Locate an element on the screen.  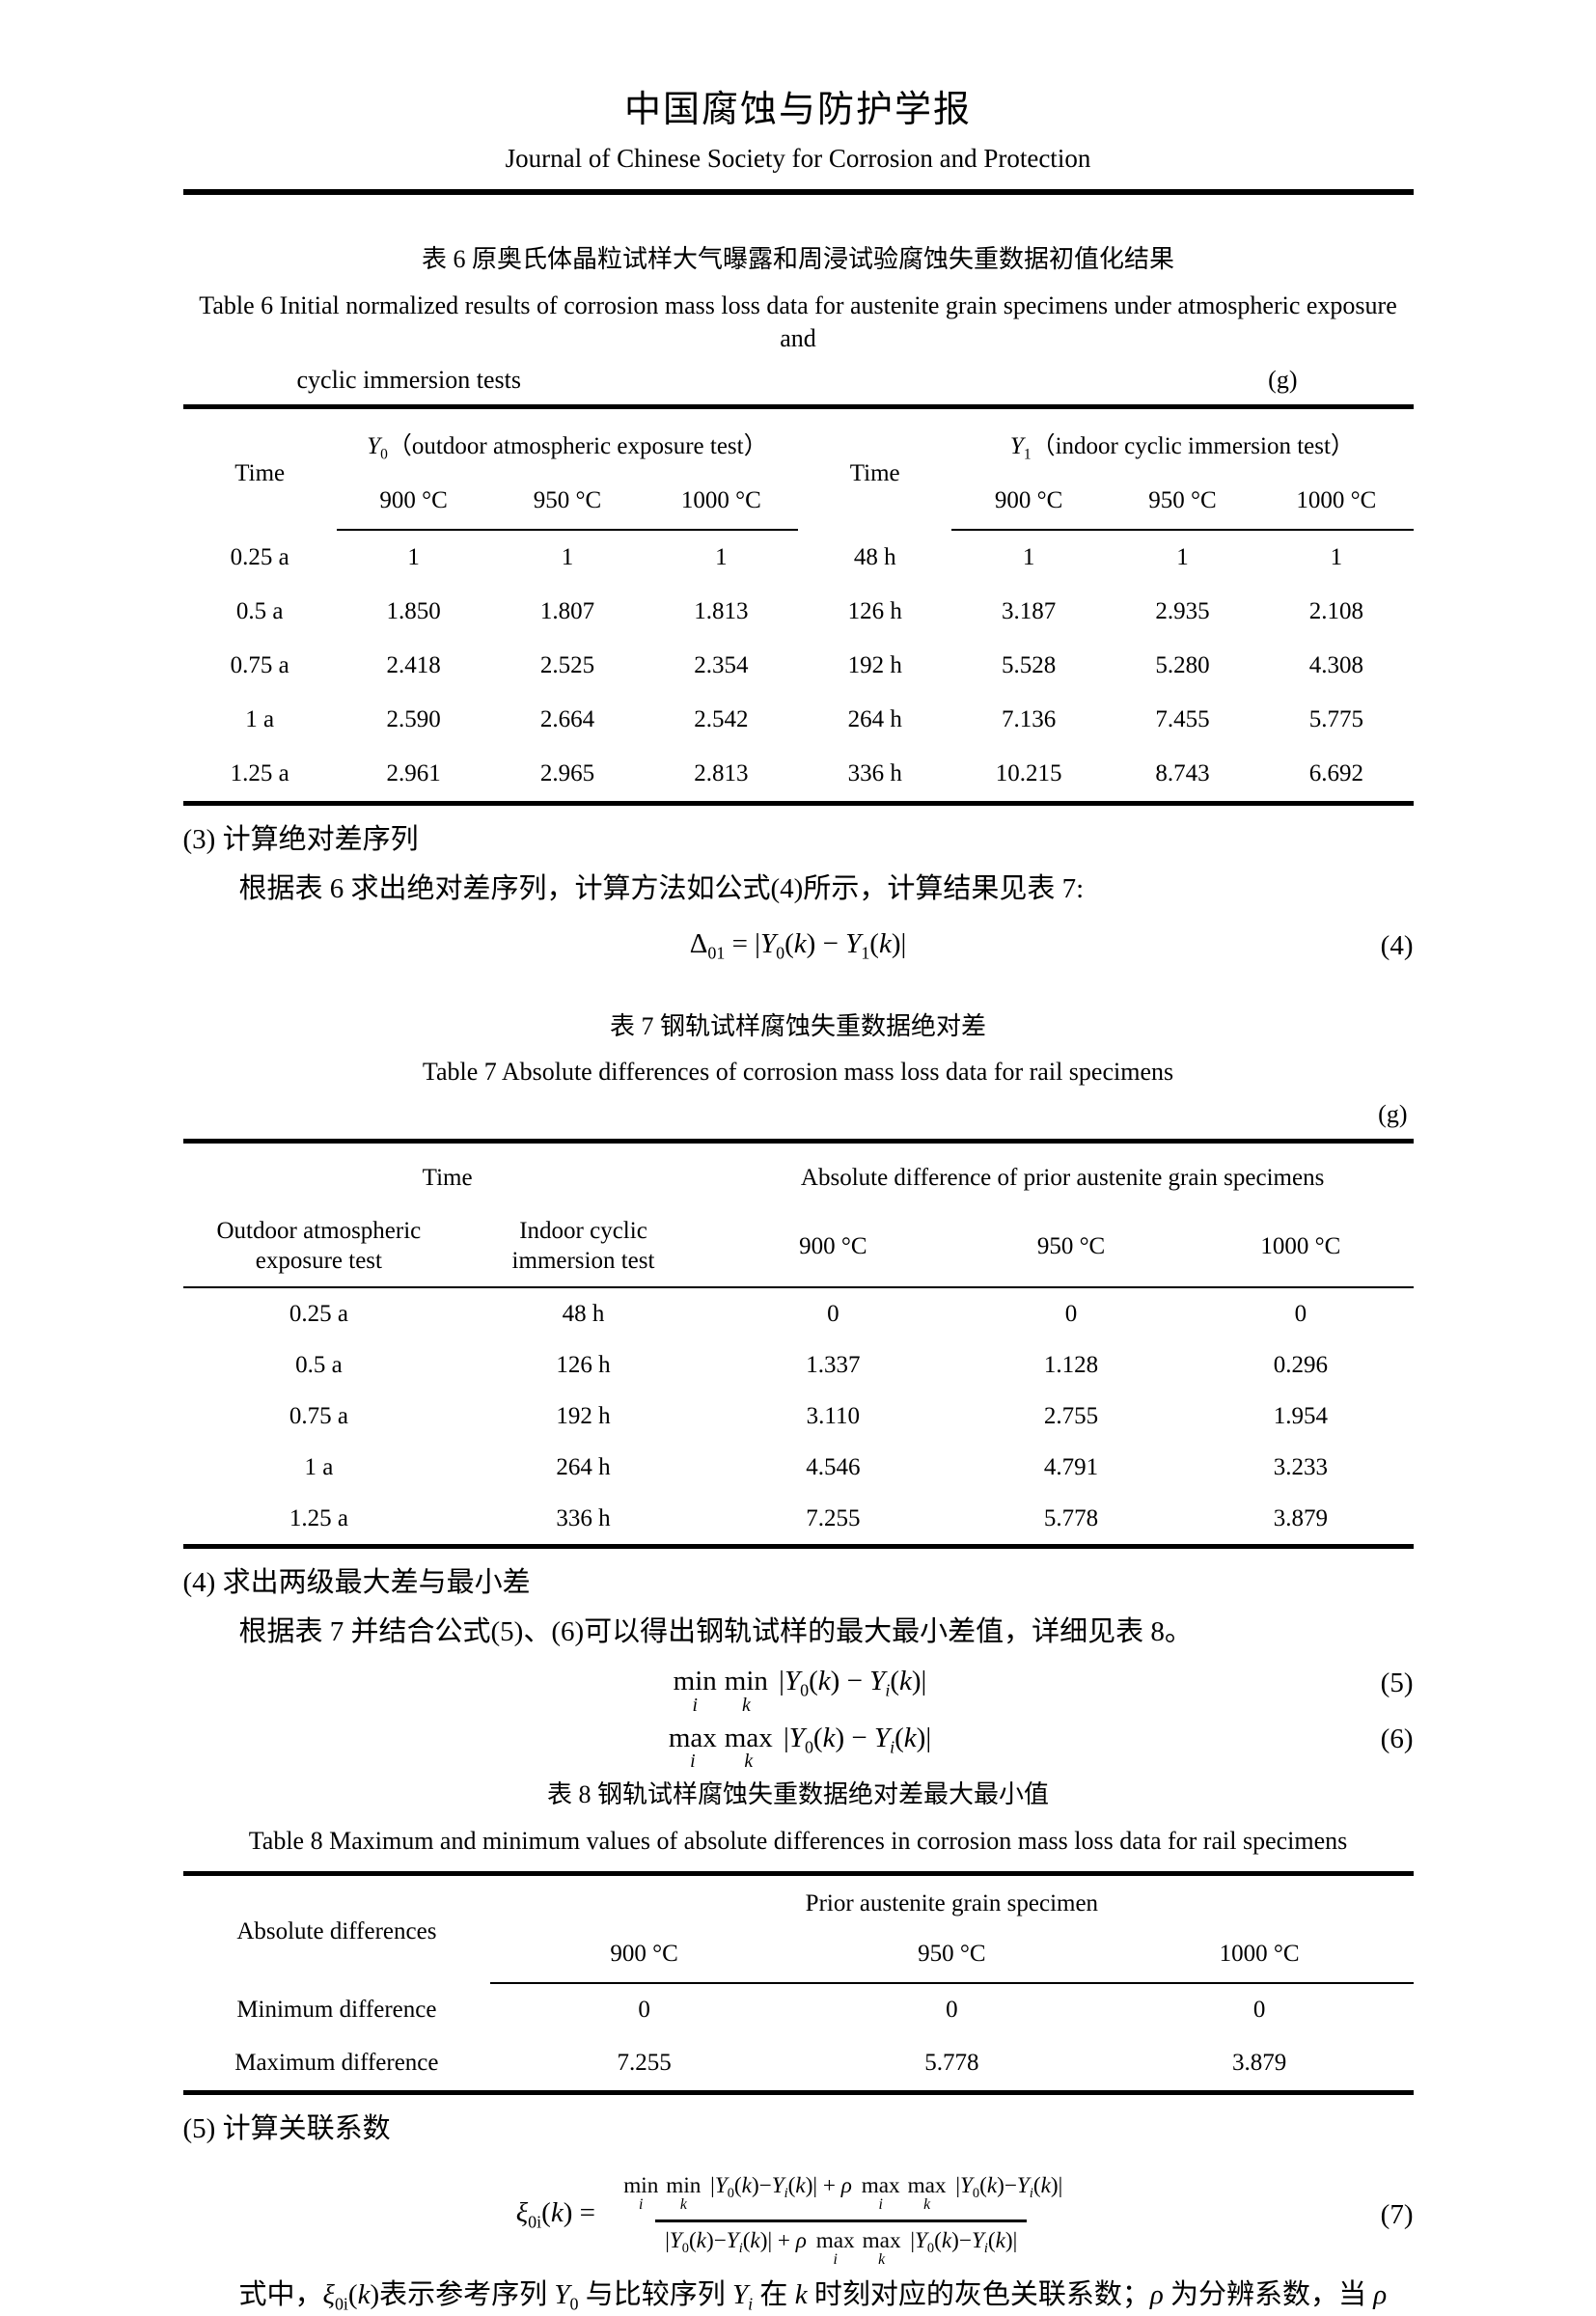
equation-6-number: (6) is located at coordinates (1397, 1739).